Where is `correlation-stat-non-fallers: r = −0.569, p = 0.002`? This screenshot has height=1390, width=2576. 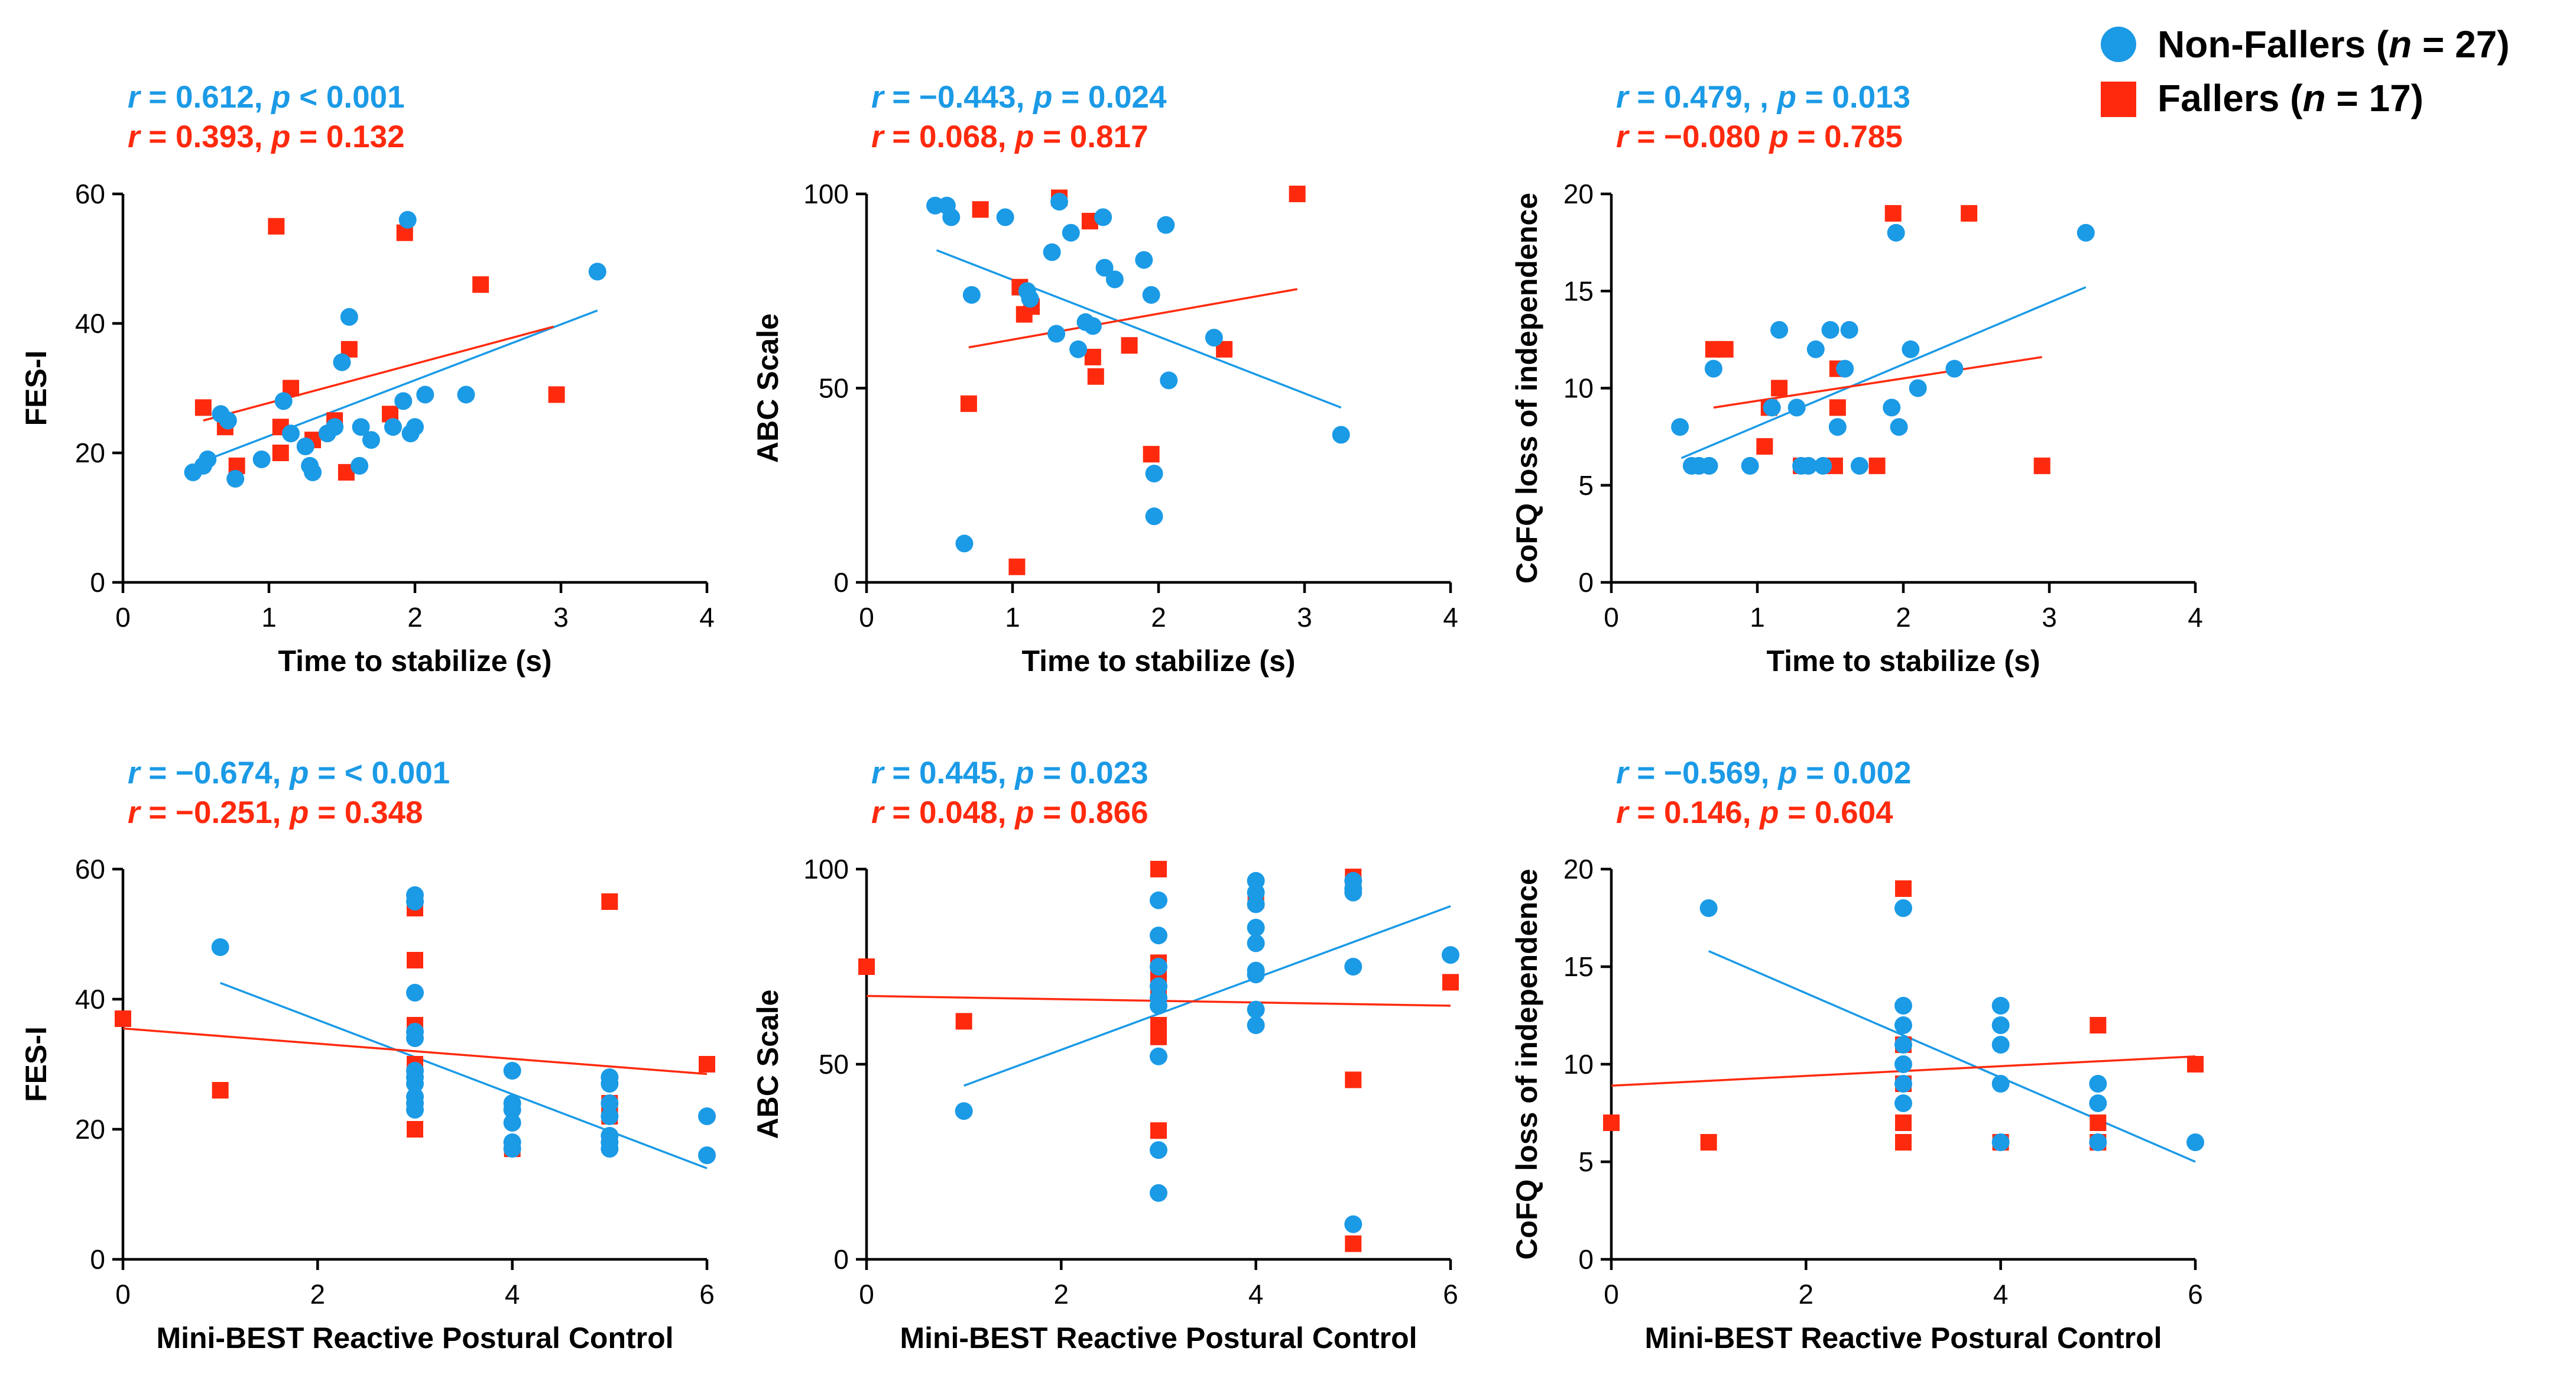 correlation-stat-non-fallers: r = −0.569, p = 0.002 is located at coordinates (1764, 773).